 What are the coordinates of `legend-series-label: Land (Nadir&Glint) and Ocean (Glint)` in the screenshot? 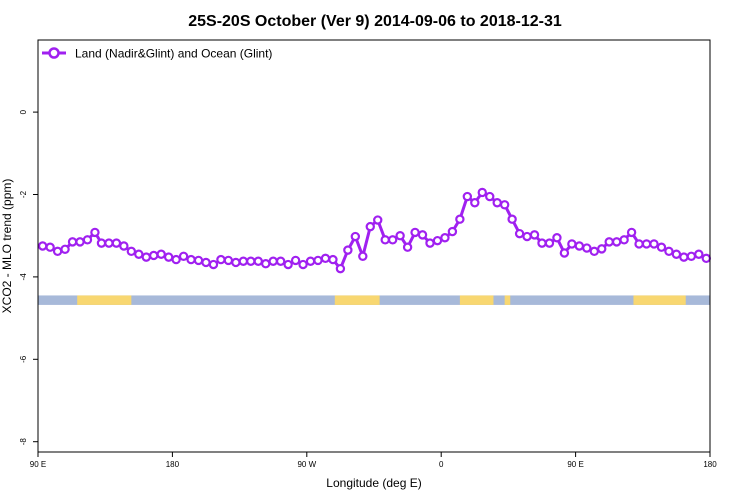 It's located at (173, 54).